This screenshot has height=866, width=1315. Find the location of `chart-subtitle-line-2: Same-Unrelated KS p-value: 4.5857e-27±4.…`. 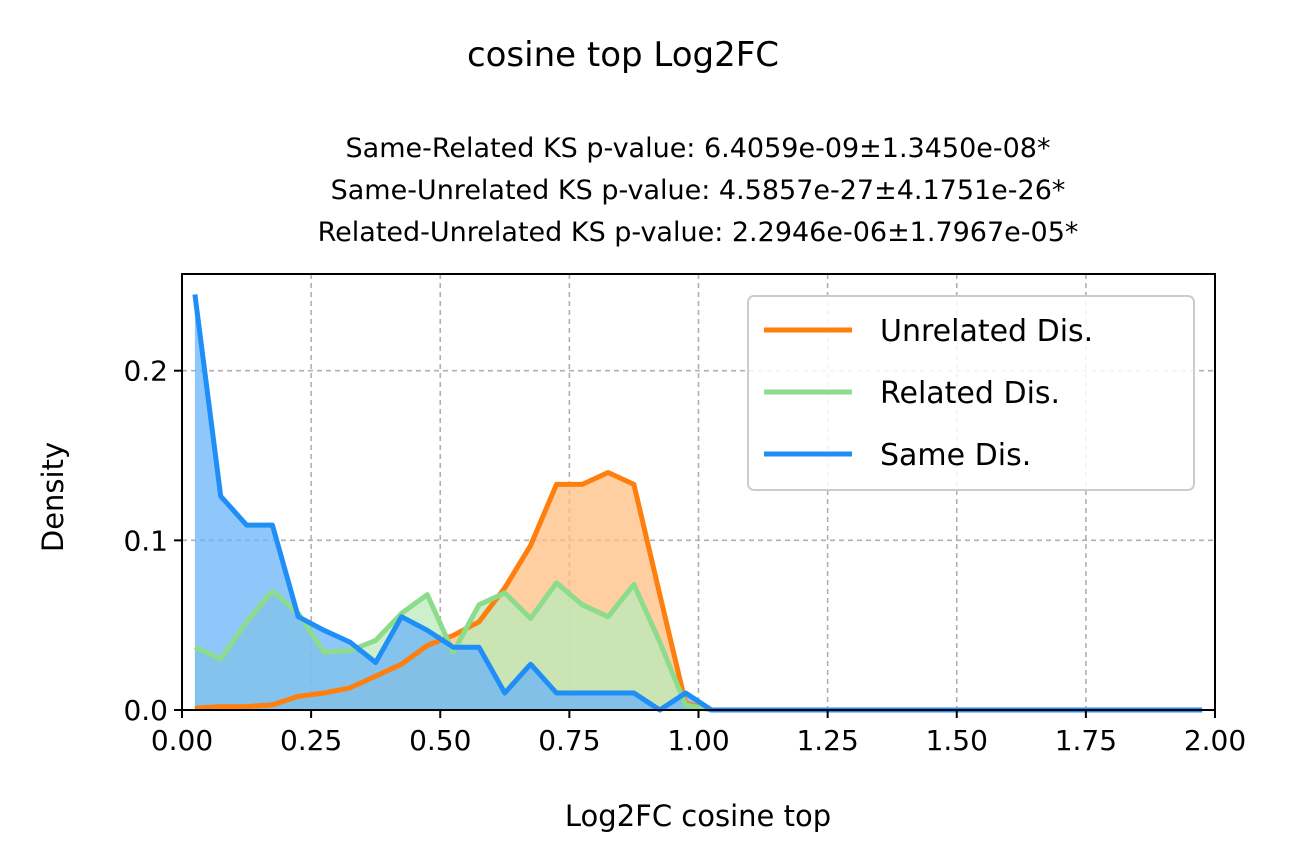

chart-subtitle-line-2: Same-Unrelated KS p-value: 4.5857e-27±4.… is located at coordinates (698, 190).